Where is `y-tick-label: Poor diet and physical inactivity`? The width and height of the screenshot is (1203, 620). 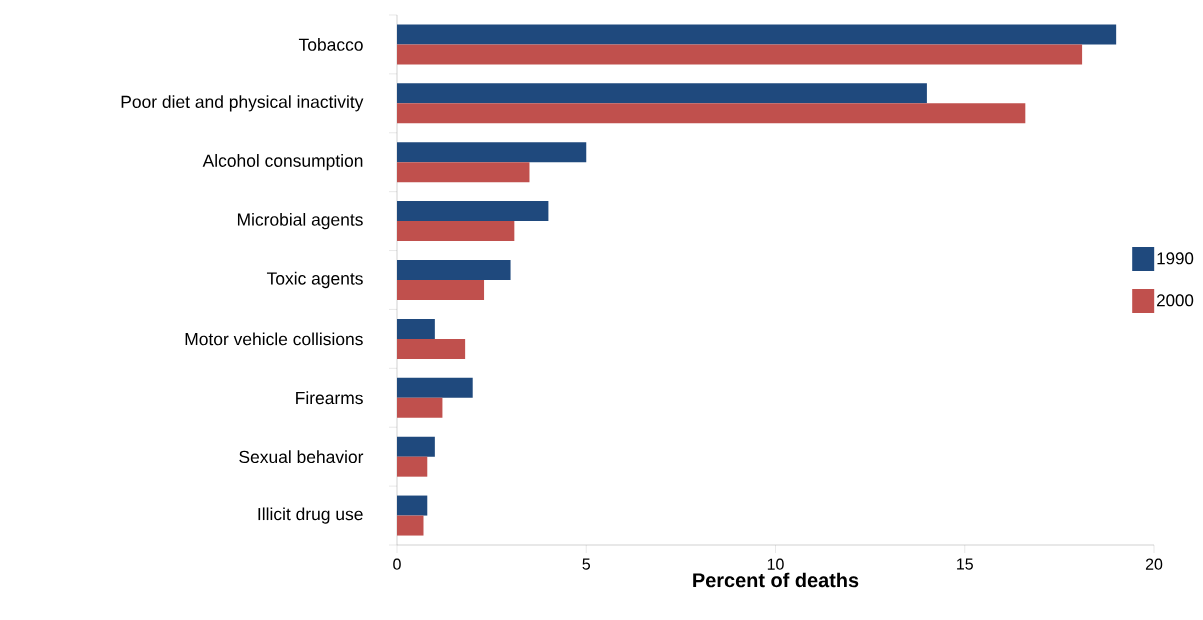 y-tick-label: Poor diet and physical inactivity is located at coordinates (242, 103).